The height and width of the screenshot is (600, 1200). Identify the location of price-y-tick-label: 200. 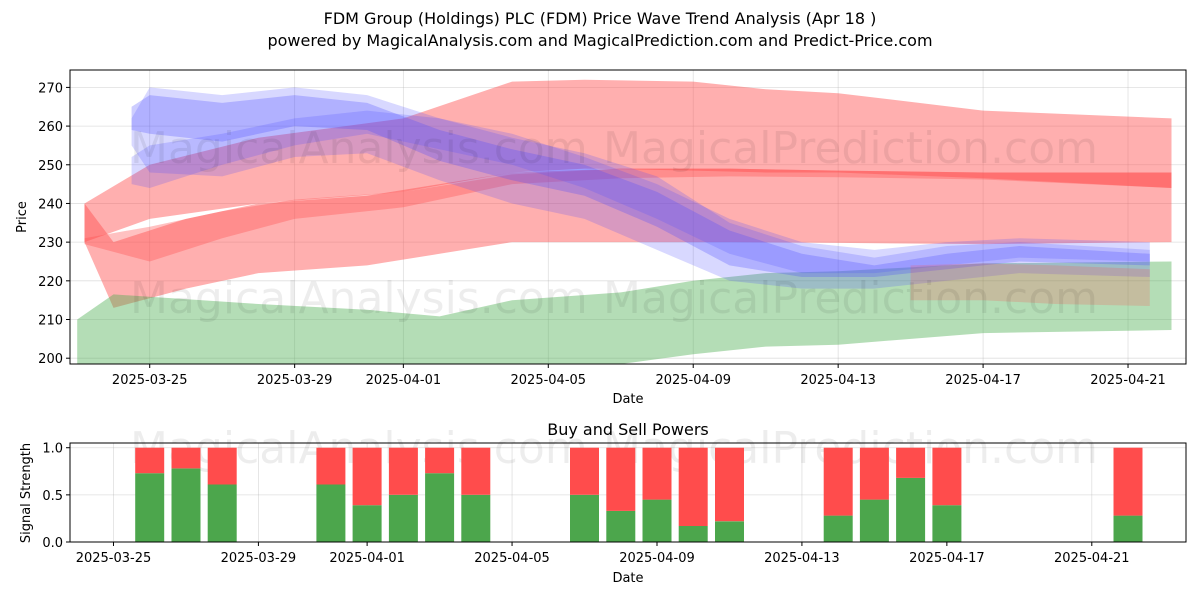
(50, 359).